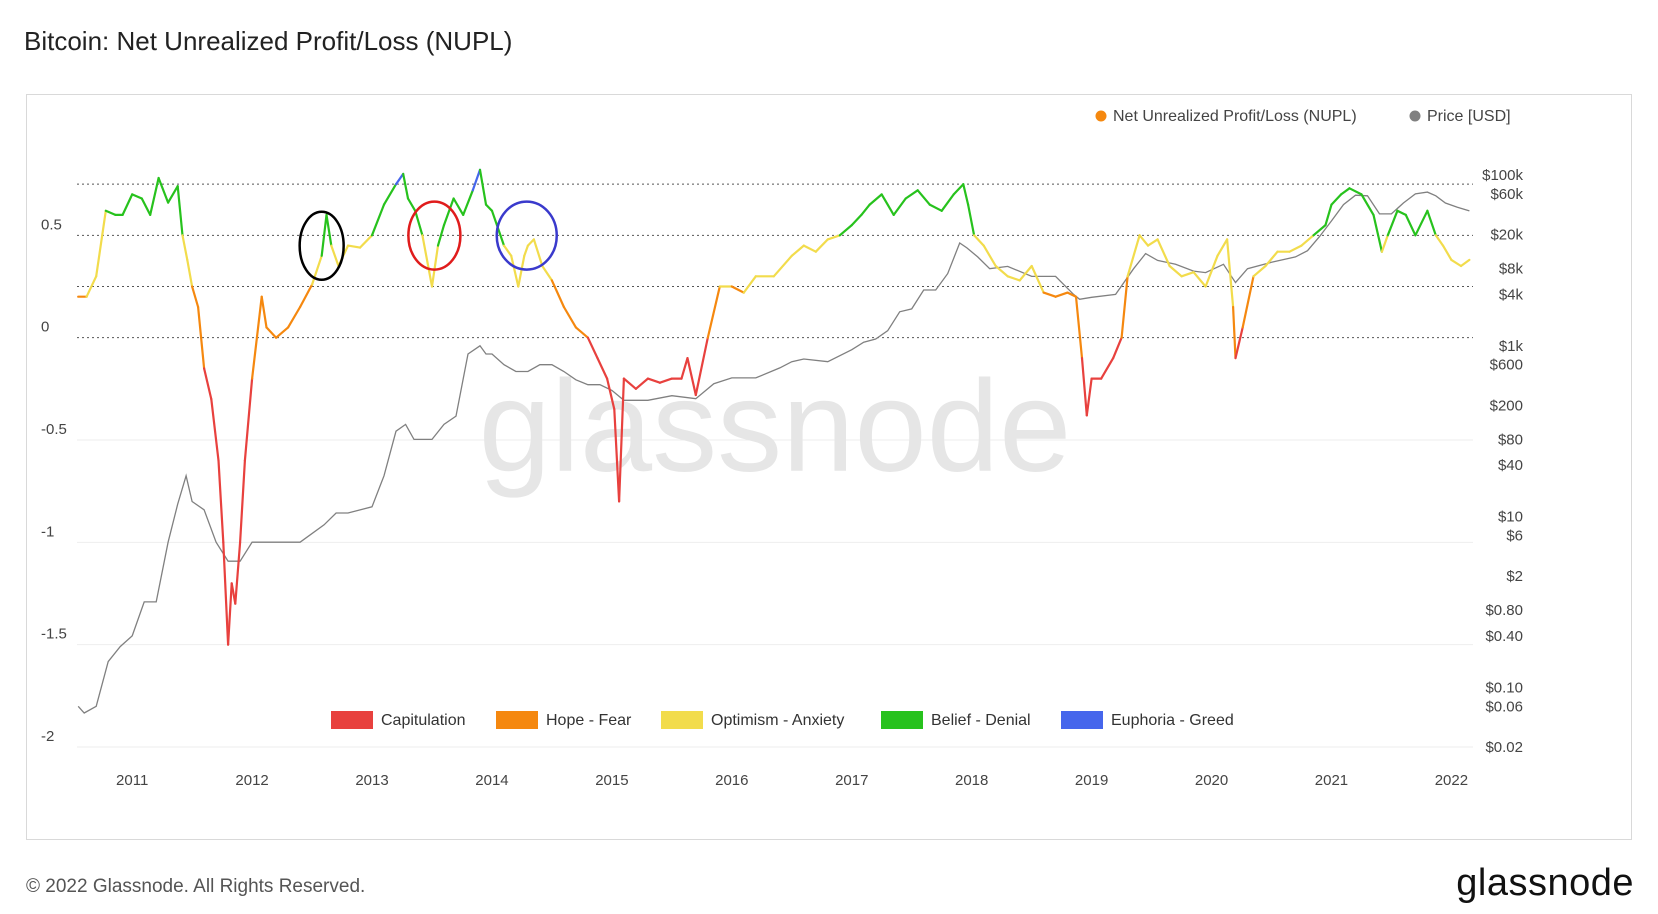 Image resolution: width=1658 pixels, height=914 pixels. Describe the element at coordinates (1504, 687) in the screenshot. I see `y-right-tick-label: $0.10` at that location.